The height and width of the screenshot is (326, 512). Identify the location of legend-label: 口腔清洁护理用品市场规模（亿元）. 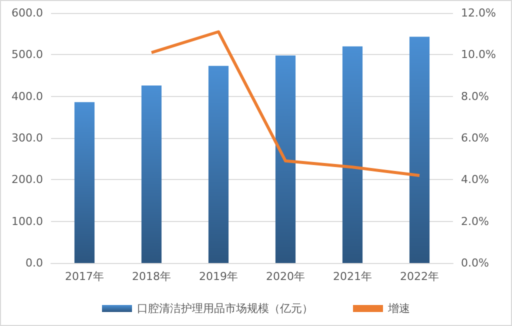
(225, 308).